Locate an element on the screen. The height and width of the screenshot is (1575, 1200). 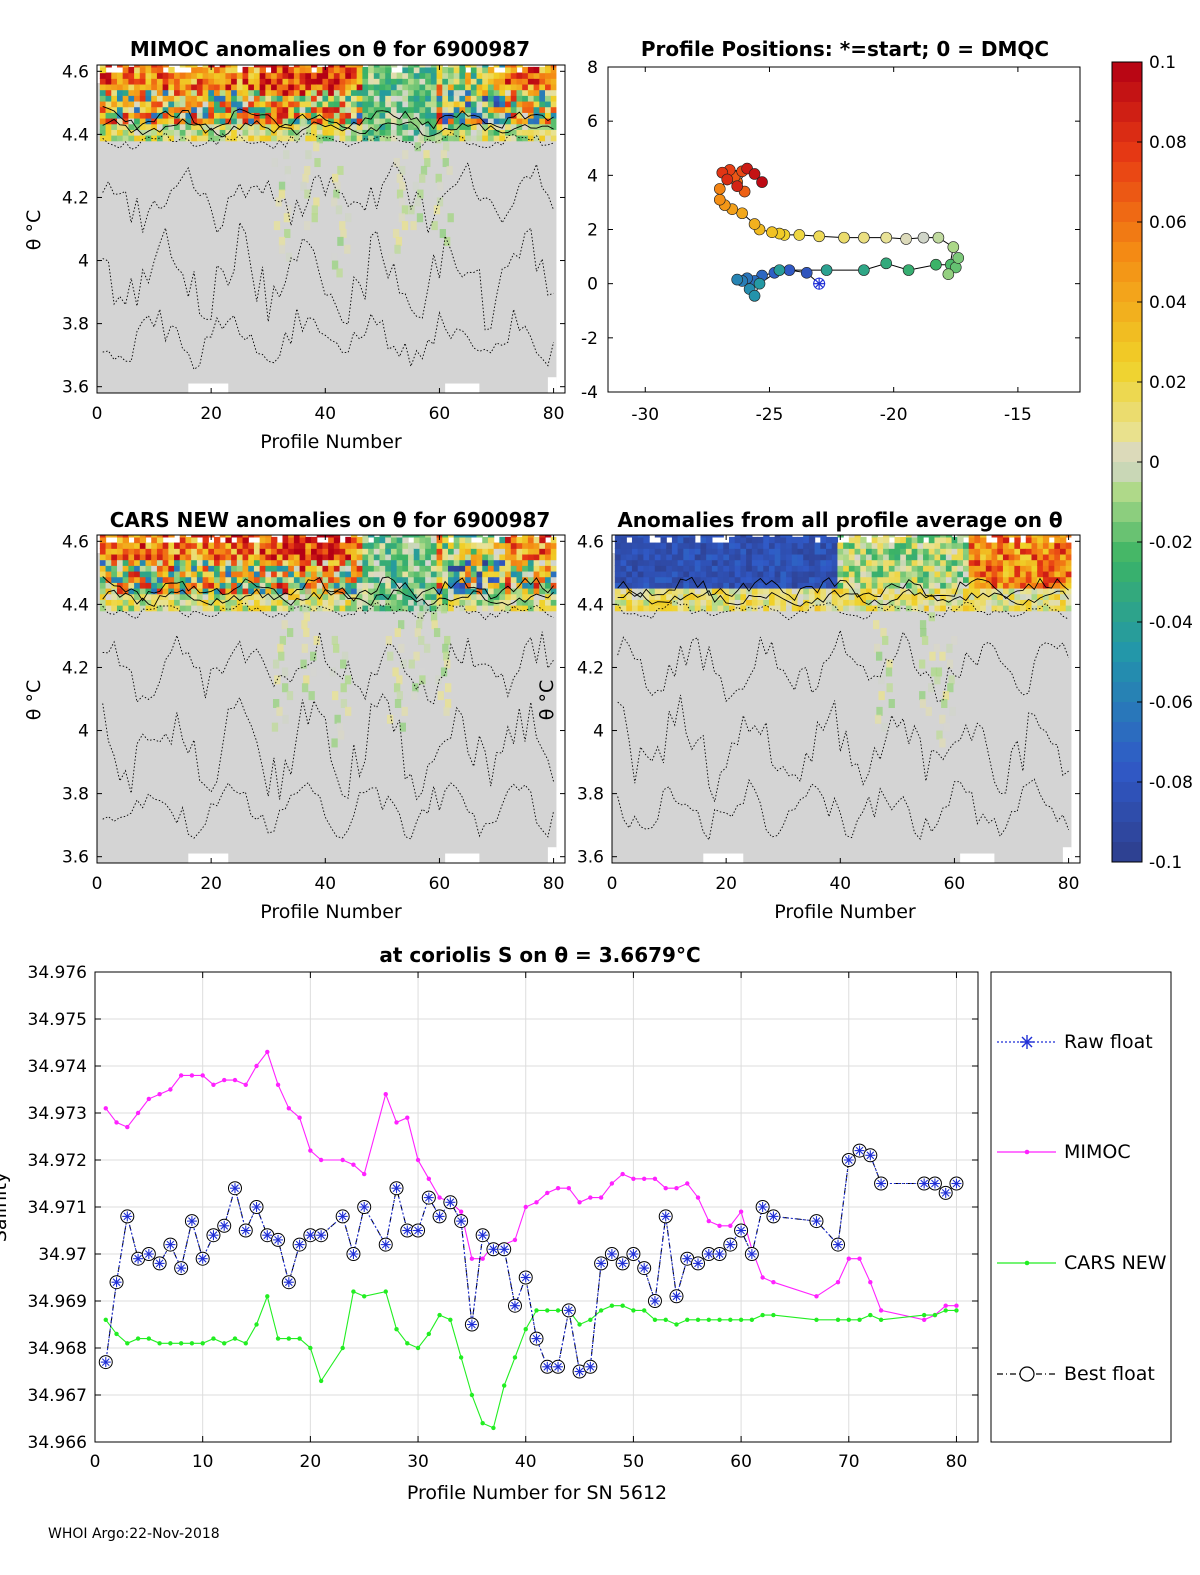
y-tick-label: 34.975 is located at coordinates (57, 1020).